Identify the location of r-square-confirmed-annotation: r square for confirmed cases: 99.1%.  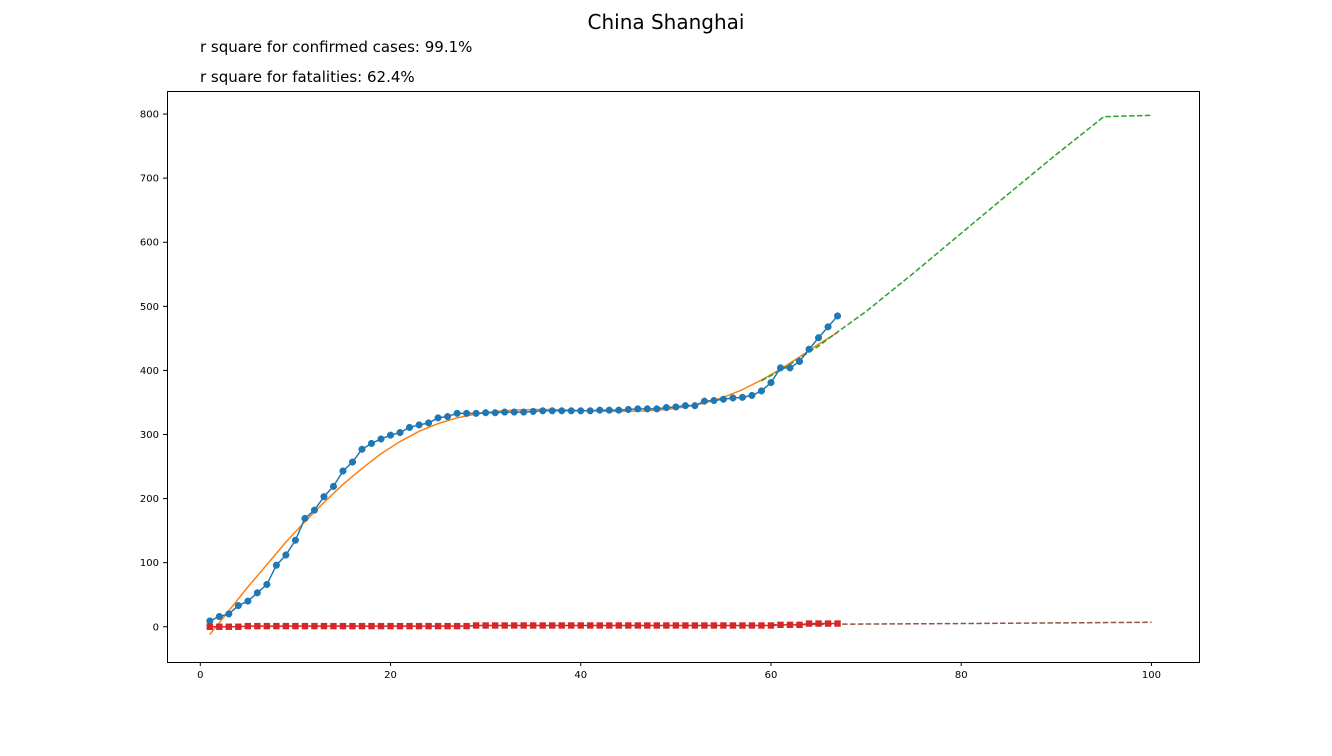
(336, 47).